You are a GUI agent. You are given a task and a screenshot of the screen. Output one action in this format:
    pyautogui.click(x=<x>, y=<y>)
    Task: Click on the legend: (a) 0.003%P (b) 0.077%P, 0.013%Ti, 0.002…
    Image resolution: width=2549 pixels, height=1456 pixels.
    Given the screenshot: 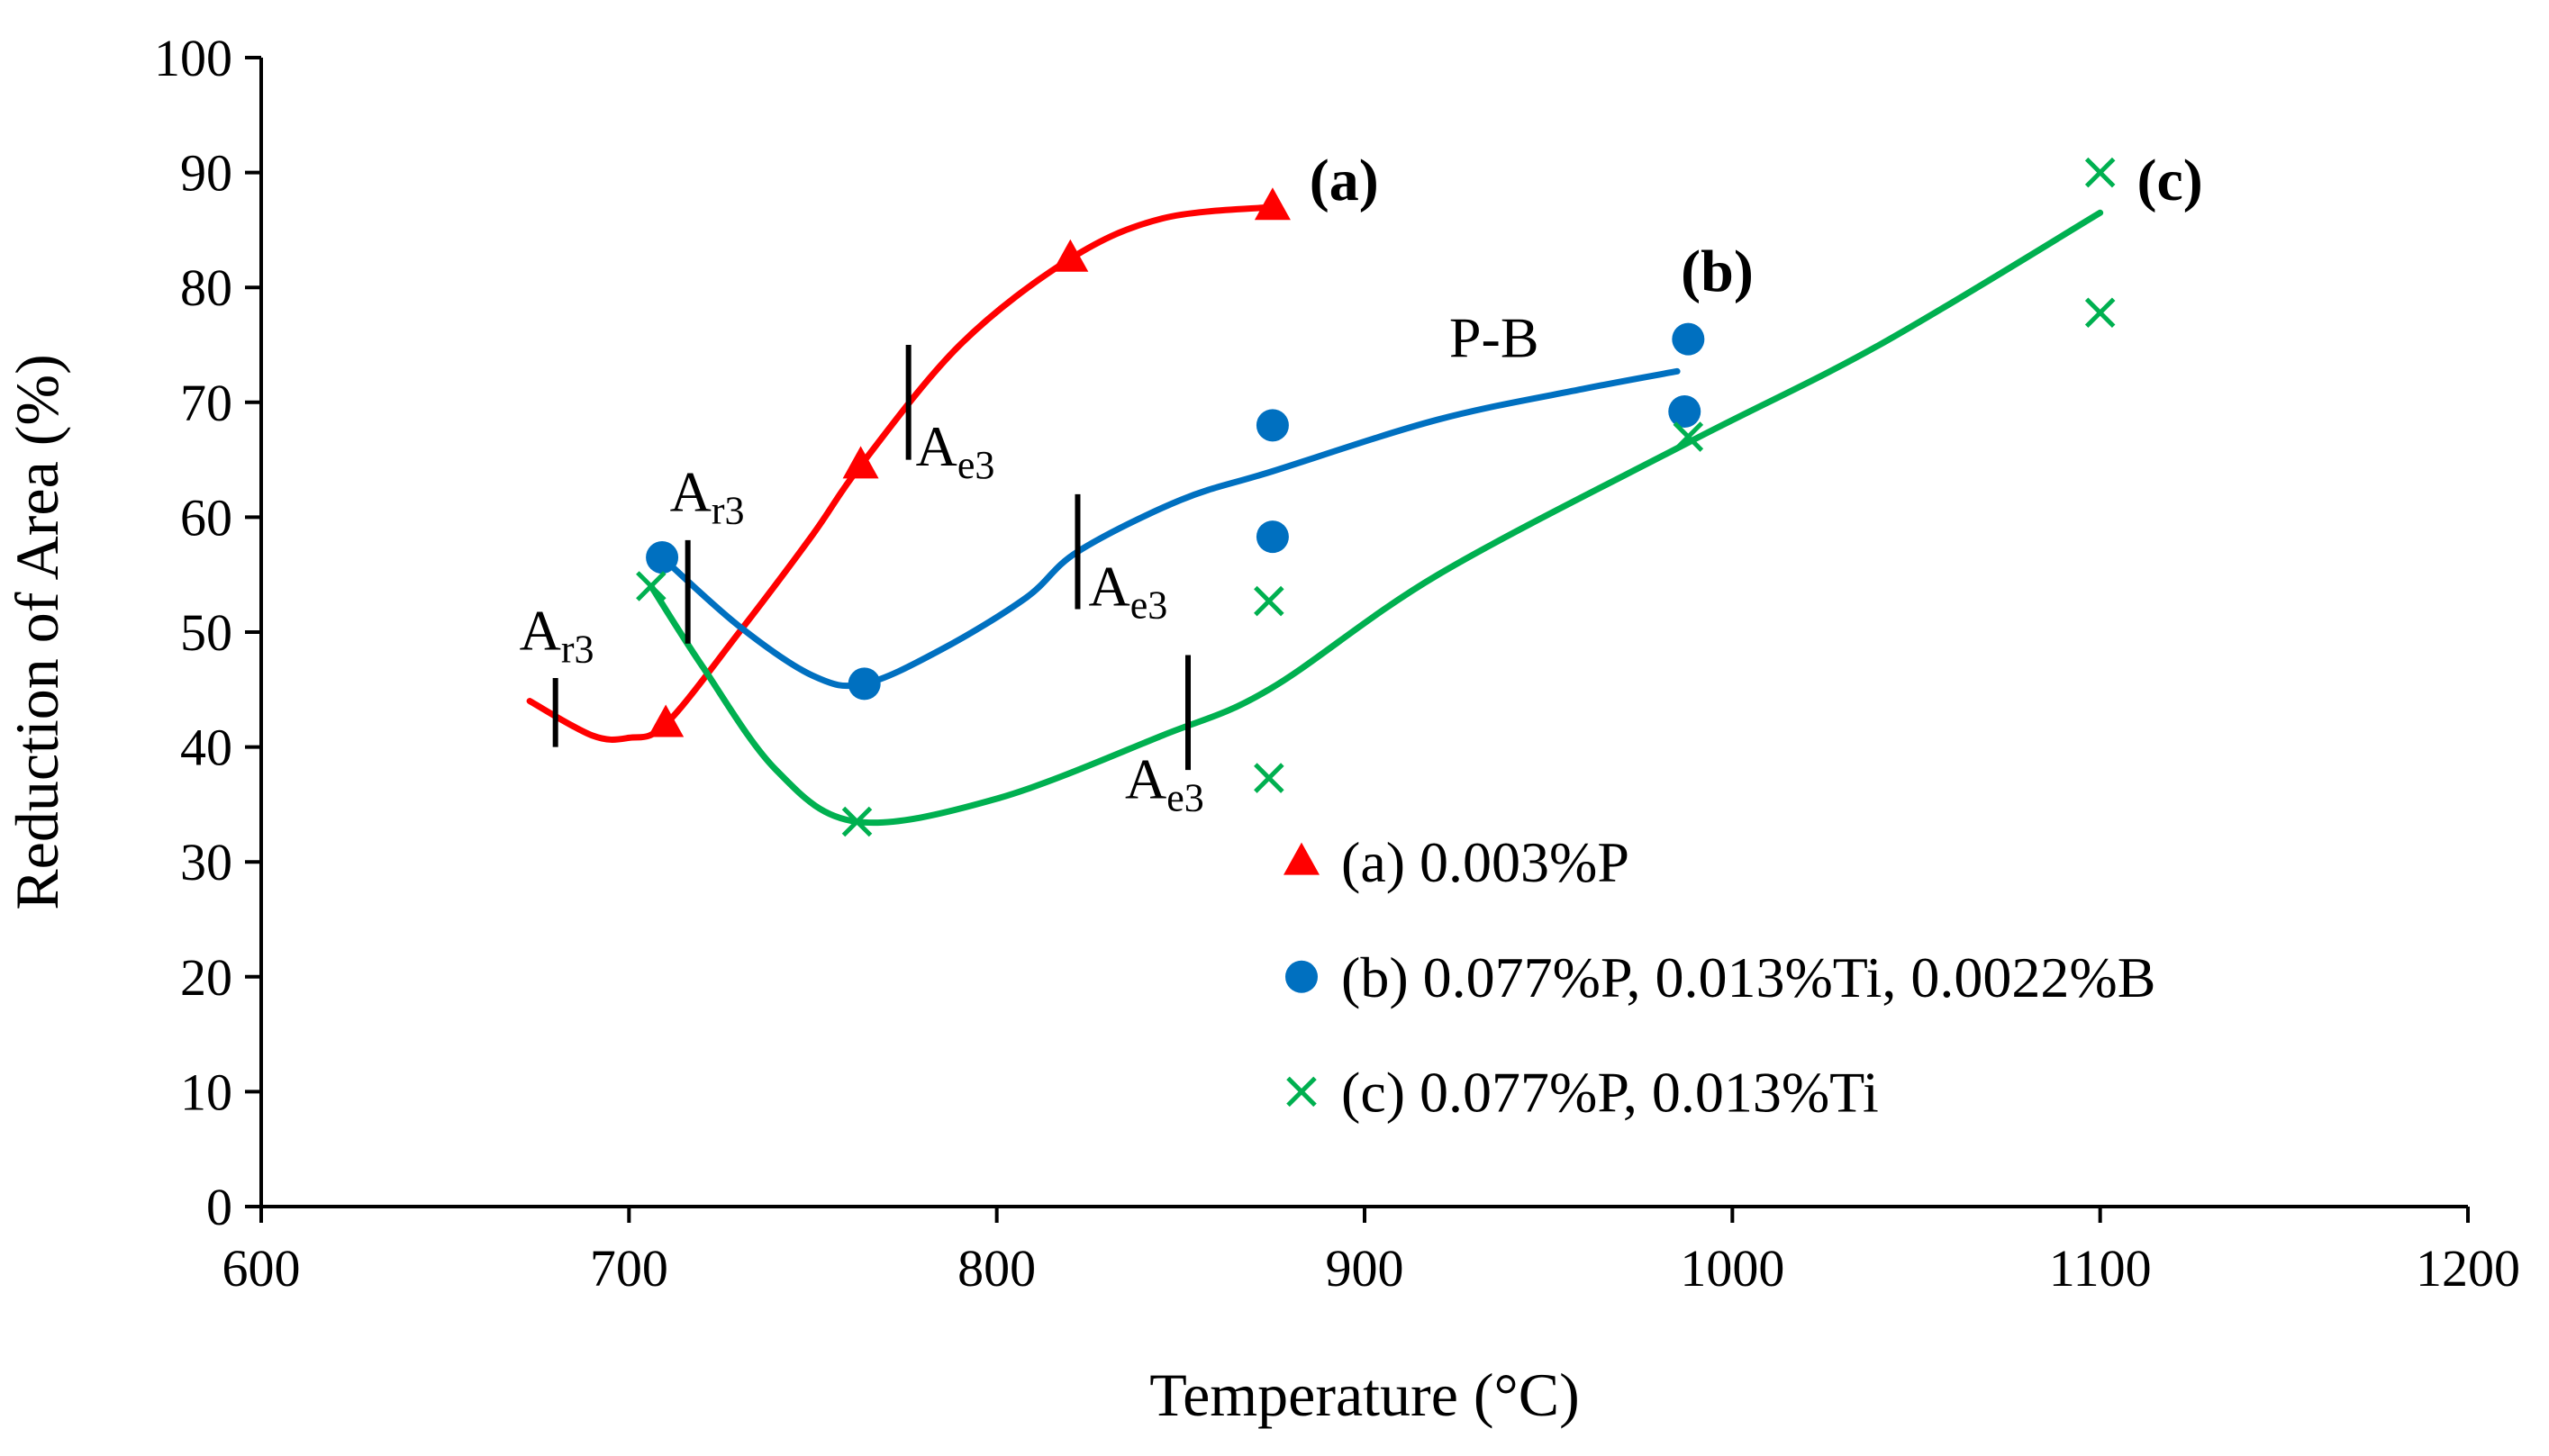 What is the action you would take?
    pyautogui.click(x=1719, y=977)
    